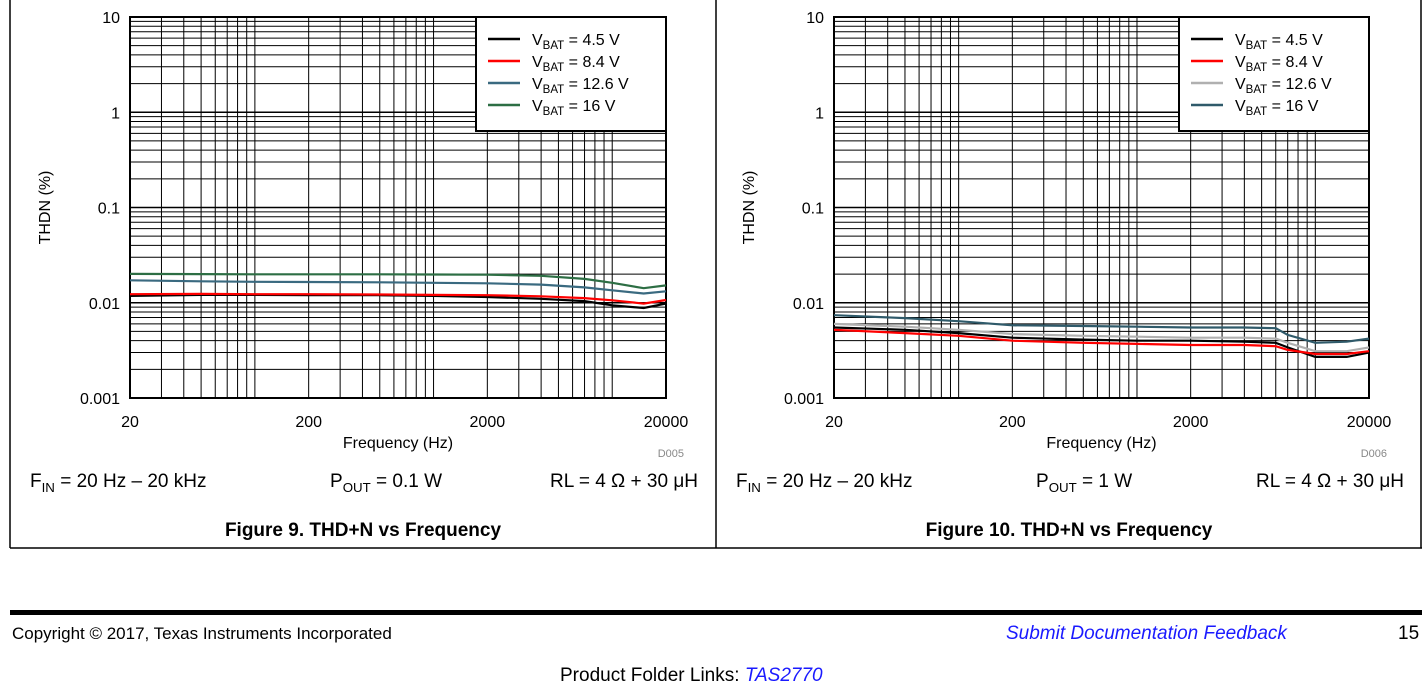 This screenshot has width=1422, height=687. I want to click on footer-rule, so click(716, 612).